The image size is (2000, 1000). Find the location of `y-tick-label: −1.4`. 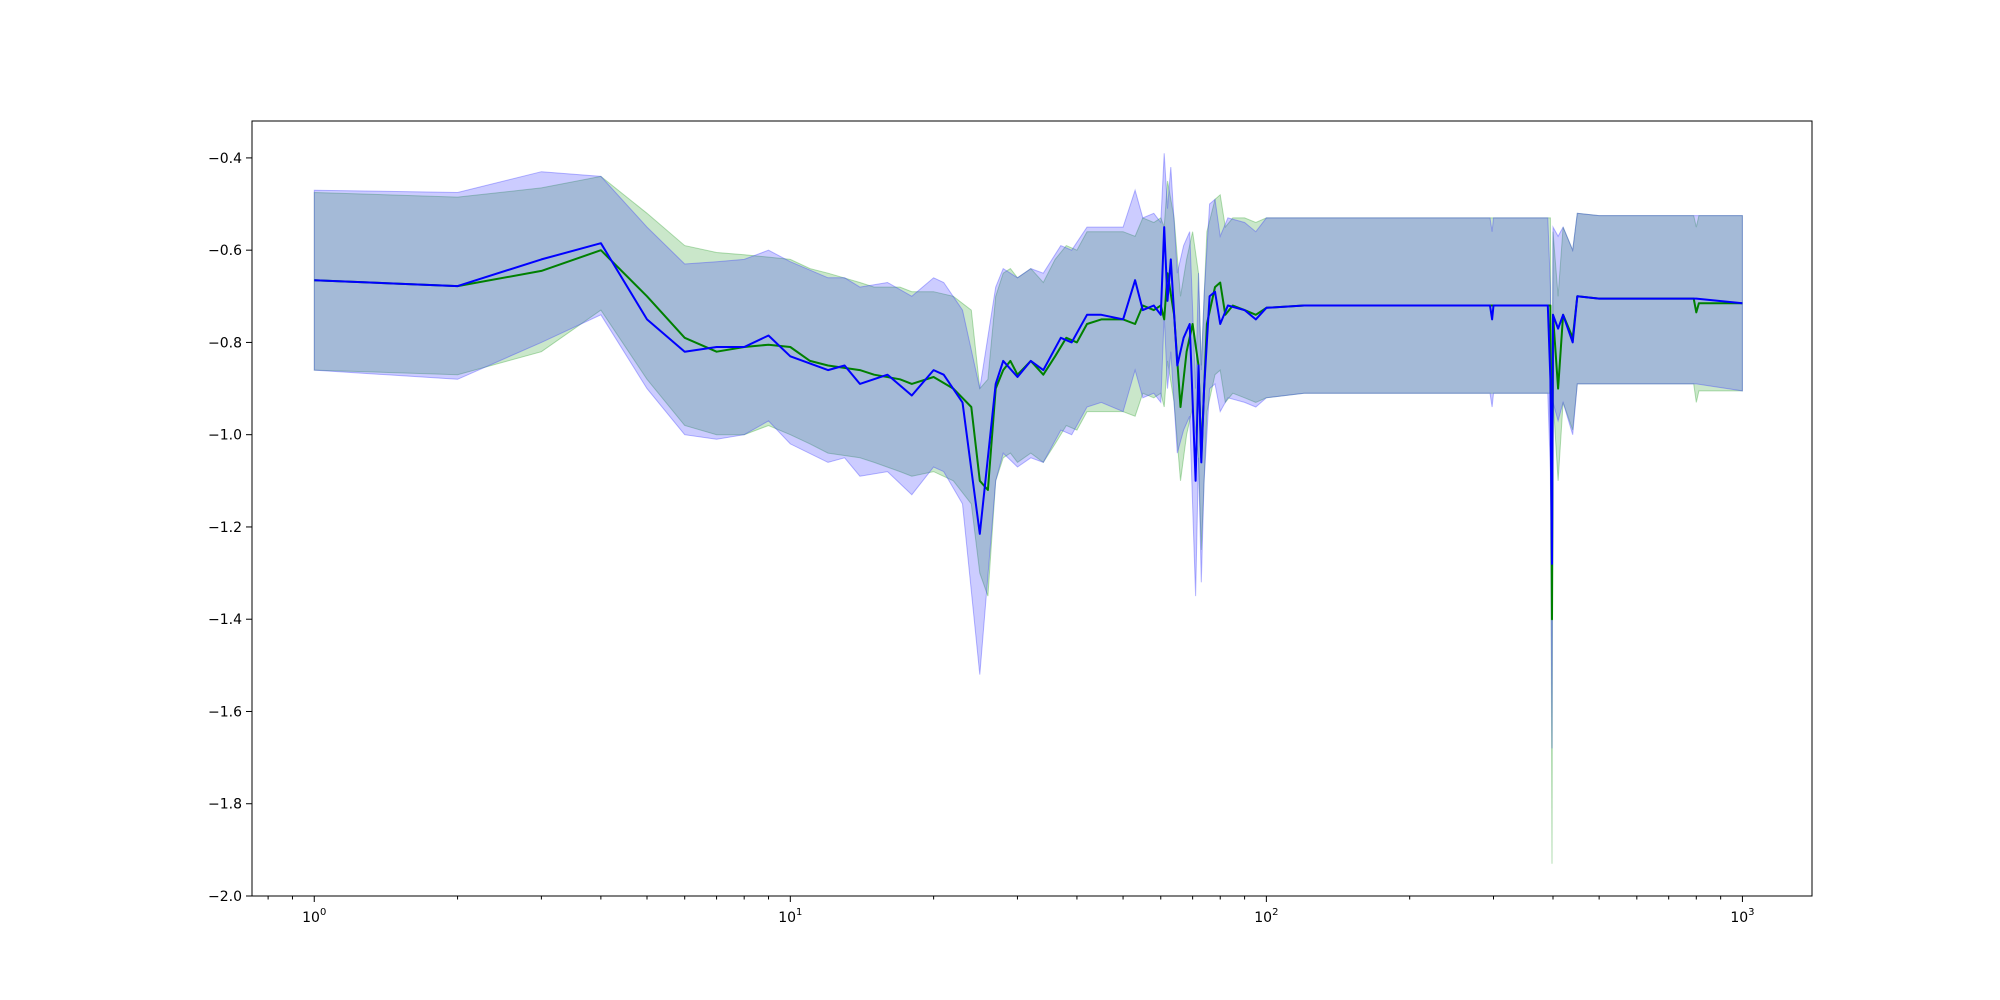

y-tick-label: −1.4 is located at coordinates (225, 620).